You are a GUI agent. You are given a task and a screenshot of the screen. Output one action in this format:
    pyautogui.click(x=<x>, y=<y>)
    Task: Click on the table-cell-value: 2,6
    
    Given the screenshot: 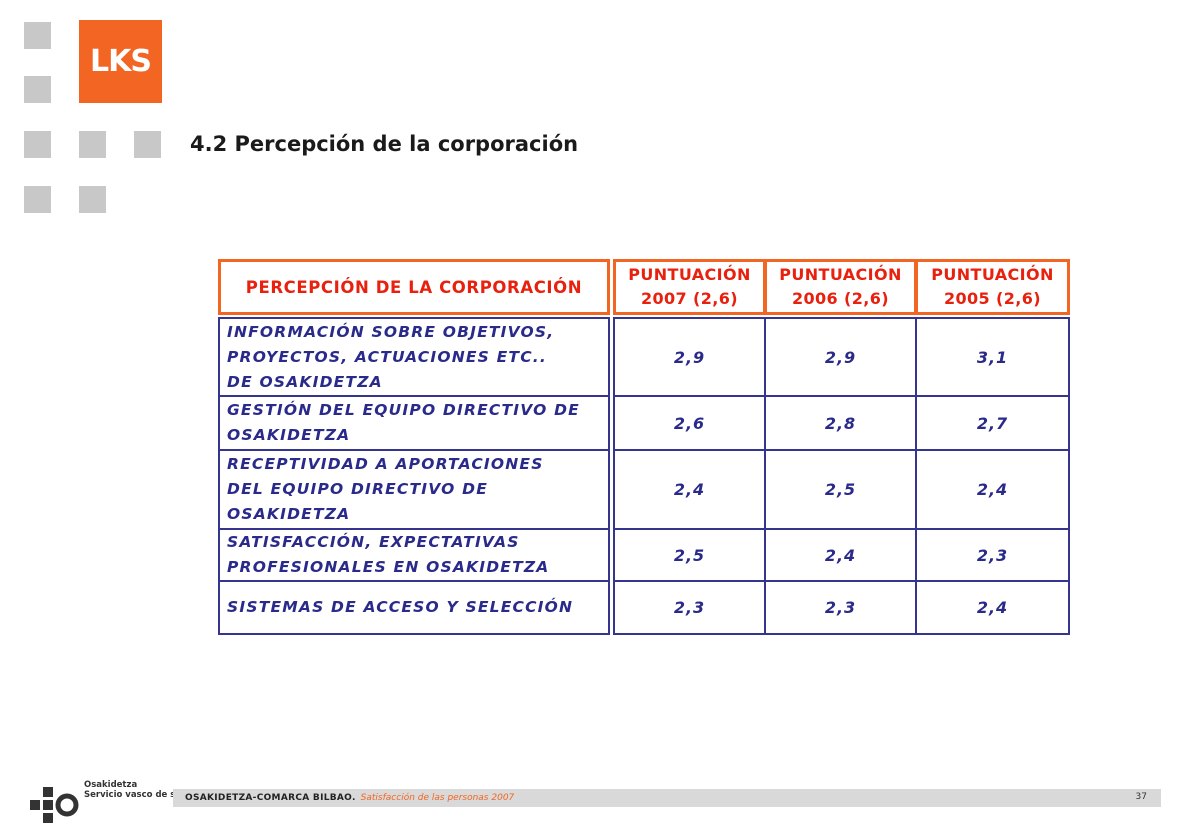 What is the action you would take?
    pyautogui.click(x=689, y=423)
    